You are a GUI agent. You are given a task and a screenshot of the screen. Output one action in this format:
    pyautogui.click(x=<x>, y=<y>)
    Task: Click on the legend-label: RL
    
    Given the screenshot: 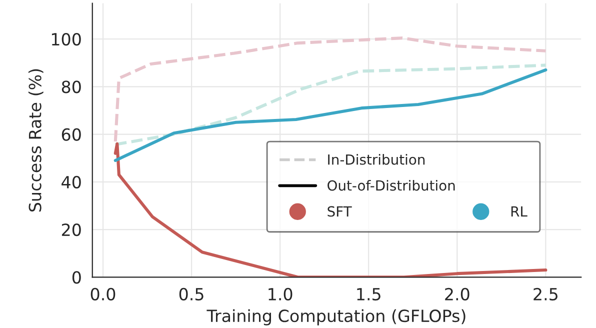 What is the action you would take?
    pyautogui.click(x=519, y=211)
    